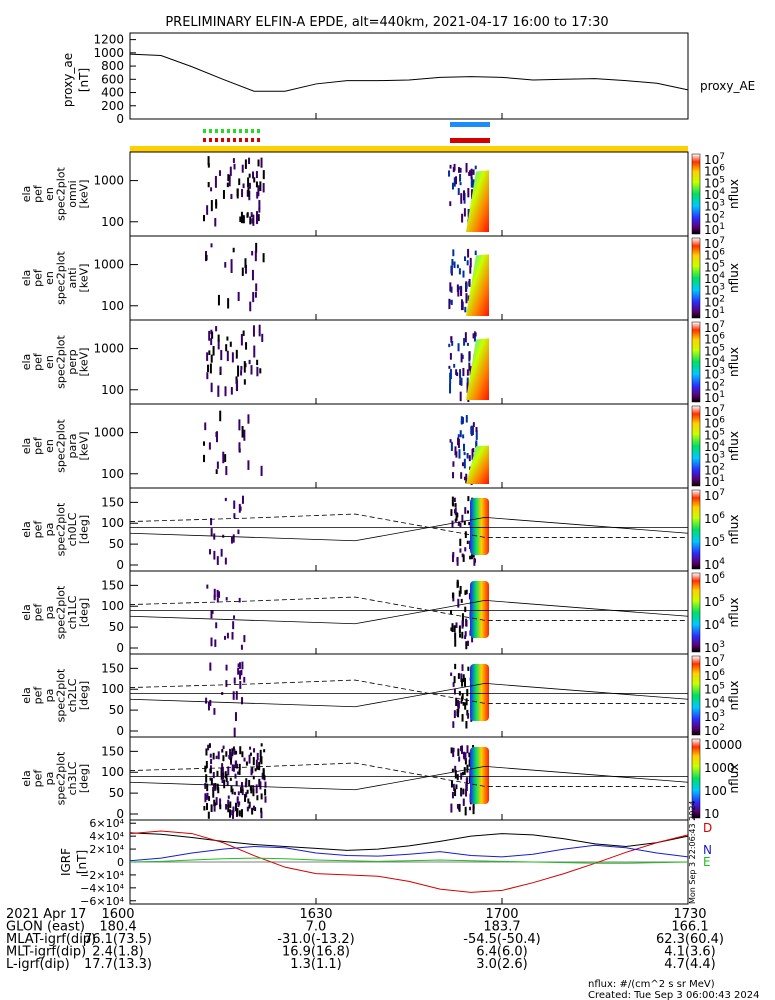  I want to click on event-fill, so click(477, 285).